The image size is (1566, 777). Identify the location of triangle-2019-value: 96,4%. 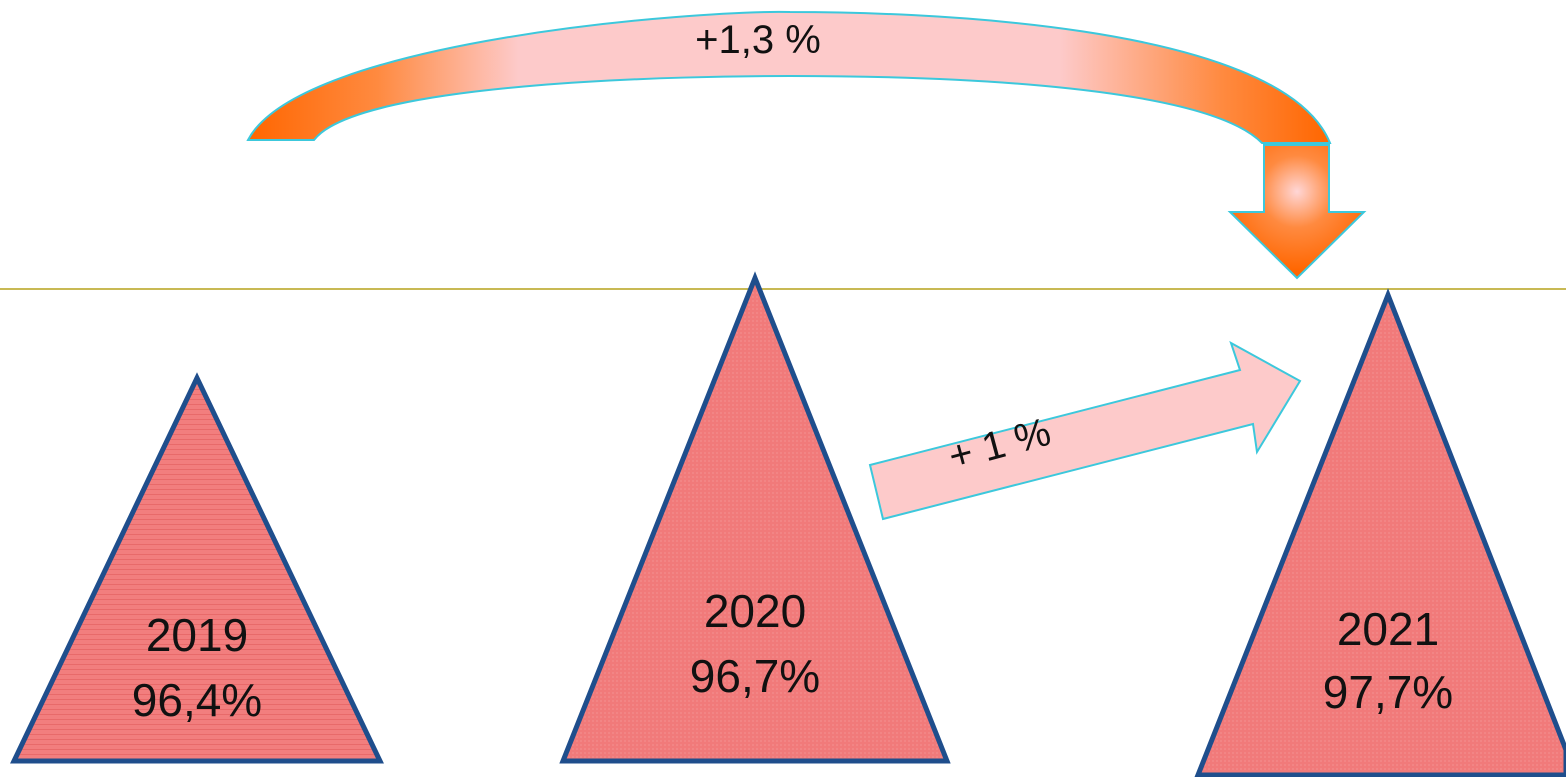
(197, 700).